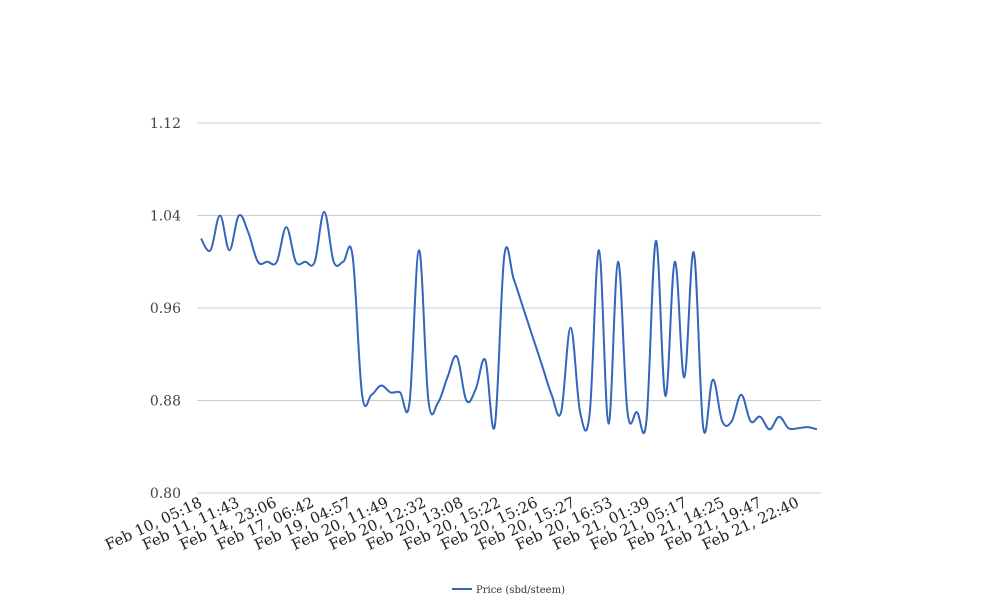 The width and height of the screenshot is (1008, 616). I want to click on legend: Price (sbd/steem), so click(508, 590).